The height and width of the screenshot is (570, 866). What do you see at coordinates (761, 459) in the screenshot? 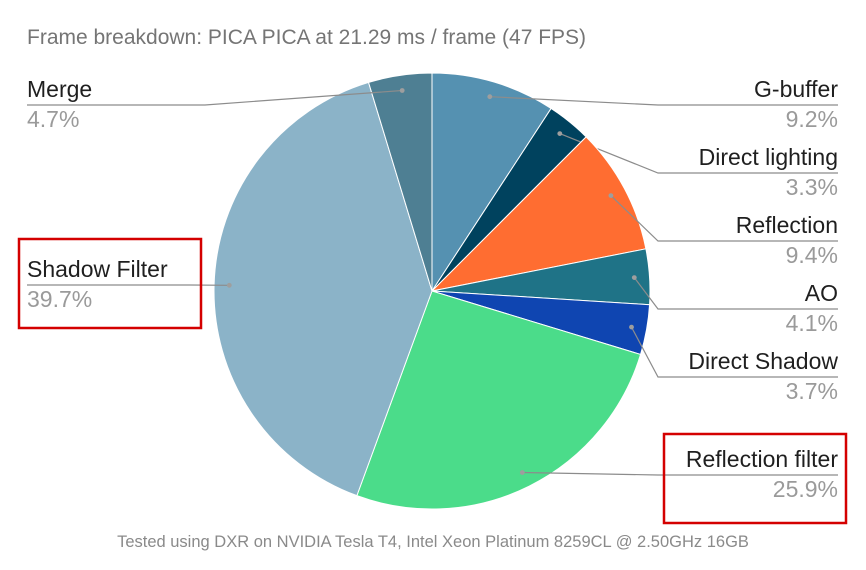
I see `slice-name: Reflection filter` at bounding box center [761, 459].